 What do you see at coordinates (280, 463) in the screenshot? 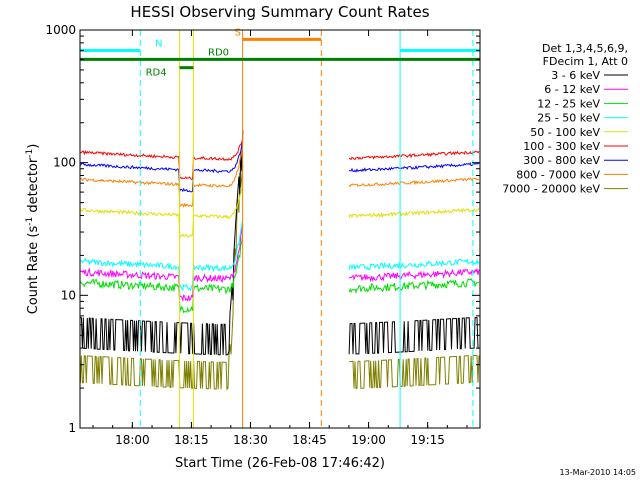
I see `x-axis-label: Start Time (26-Feb-08 17:46:42)` at bounding box center [280, 463].